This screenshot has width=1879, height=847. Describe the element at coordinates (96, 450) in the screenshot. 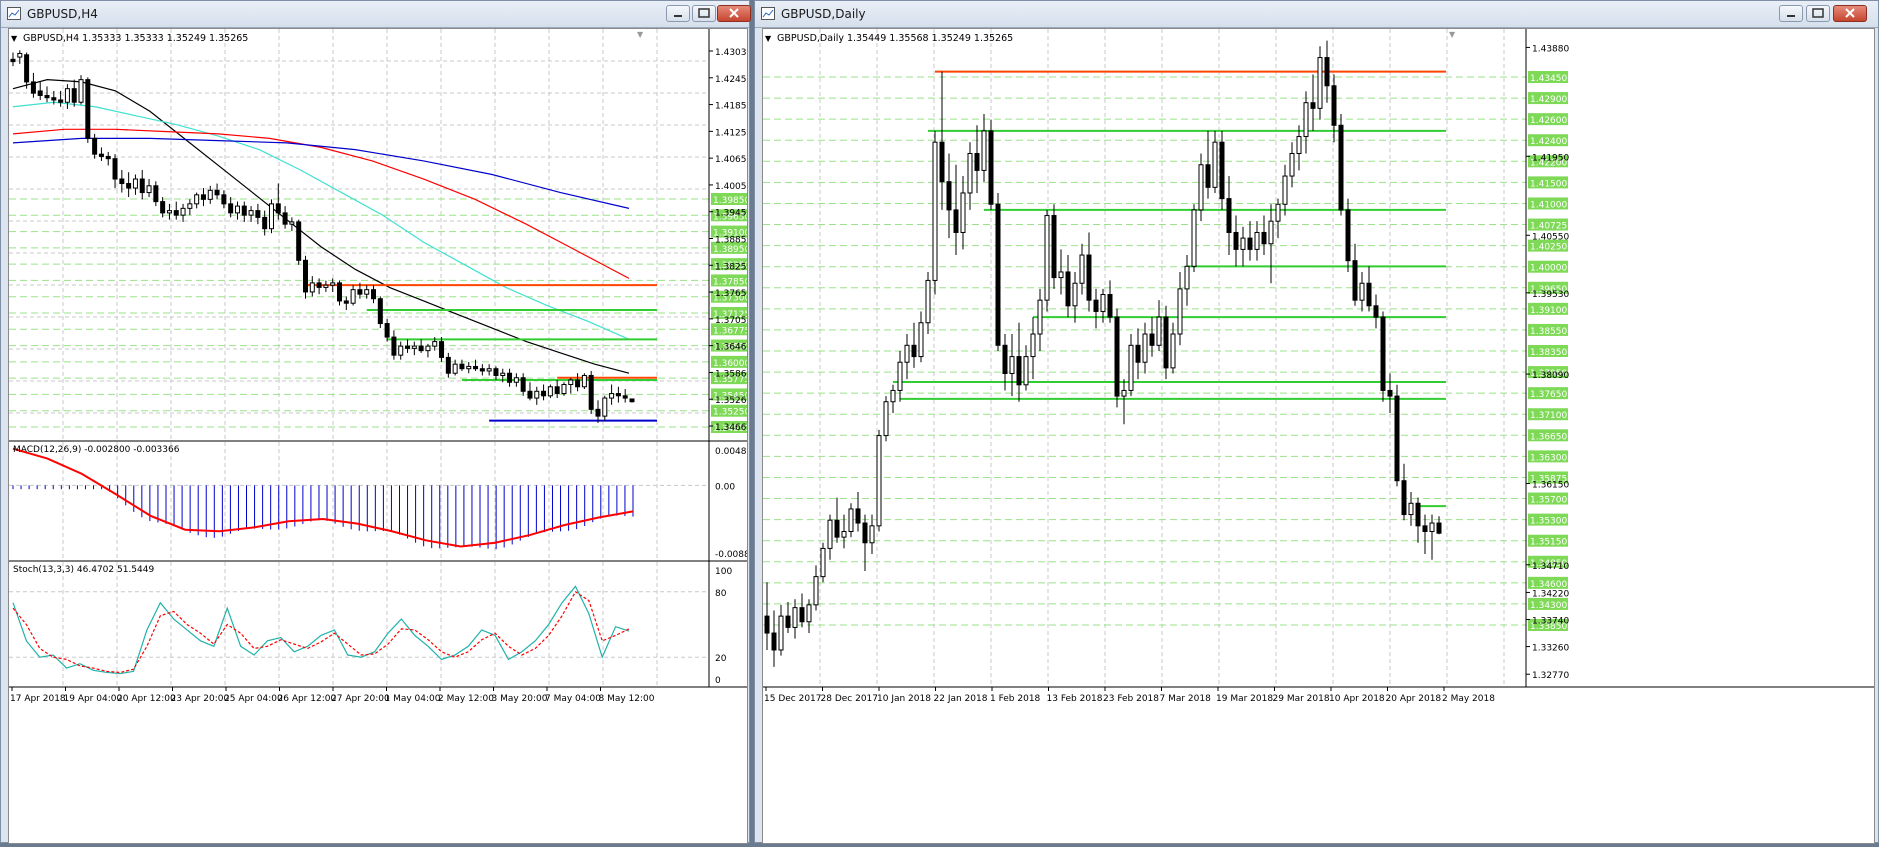

I see `macd-label: MACD(12,26,9) -0.002800 -0.003366` at that location.